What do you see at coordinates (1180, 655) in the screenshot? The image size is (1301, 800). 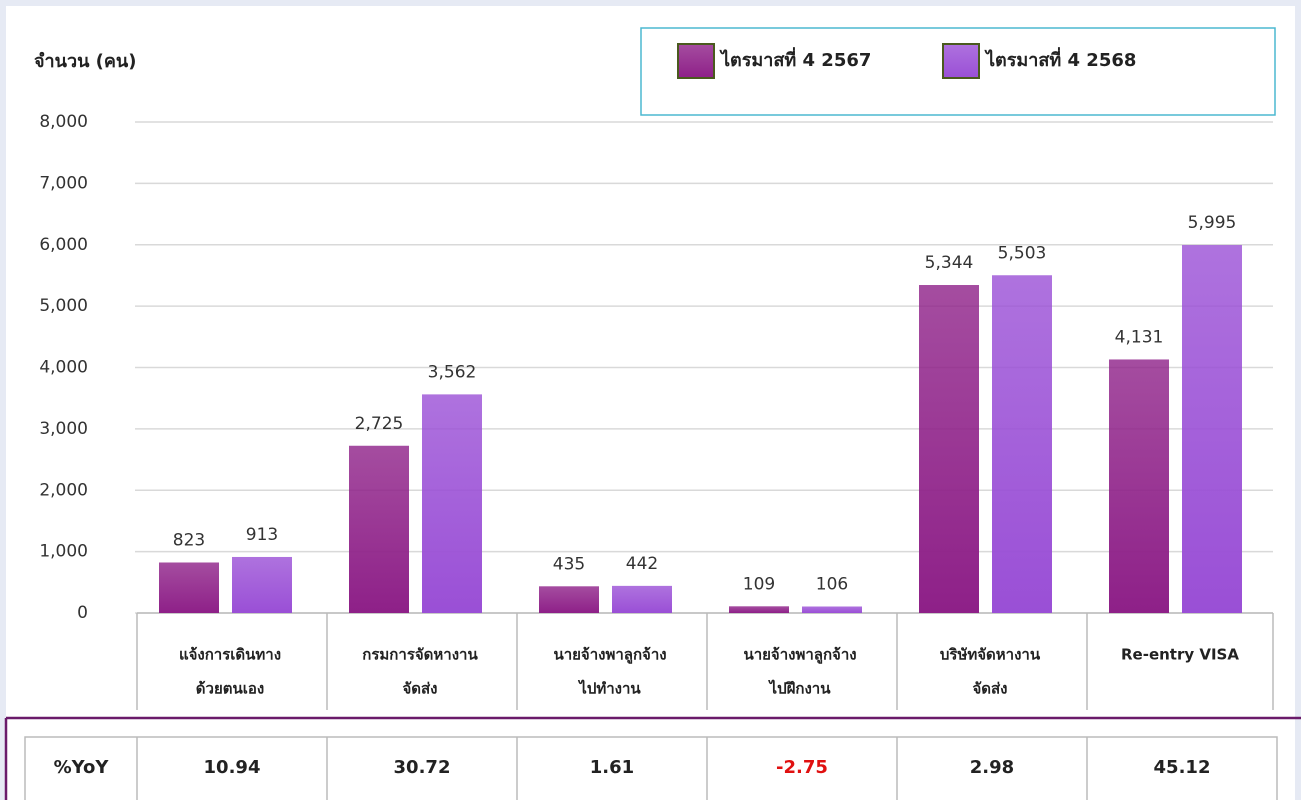 I see `x-tick-label: Re-entry VISA` at bounding box center [1180, 655].